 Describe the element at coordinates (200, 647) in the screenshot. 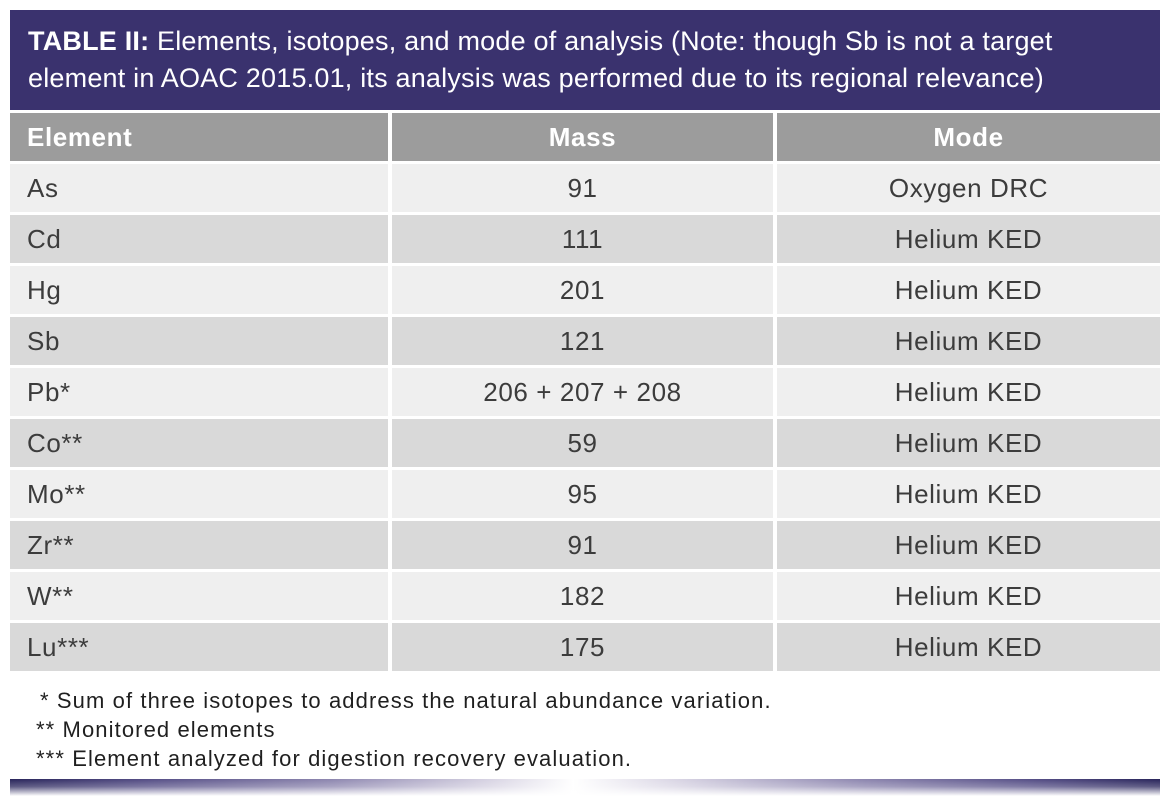

I see `cell-element: Lu***` at that location.